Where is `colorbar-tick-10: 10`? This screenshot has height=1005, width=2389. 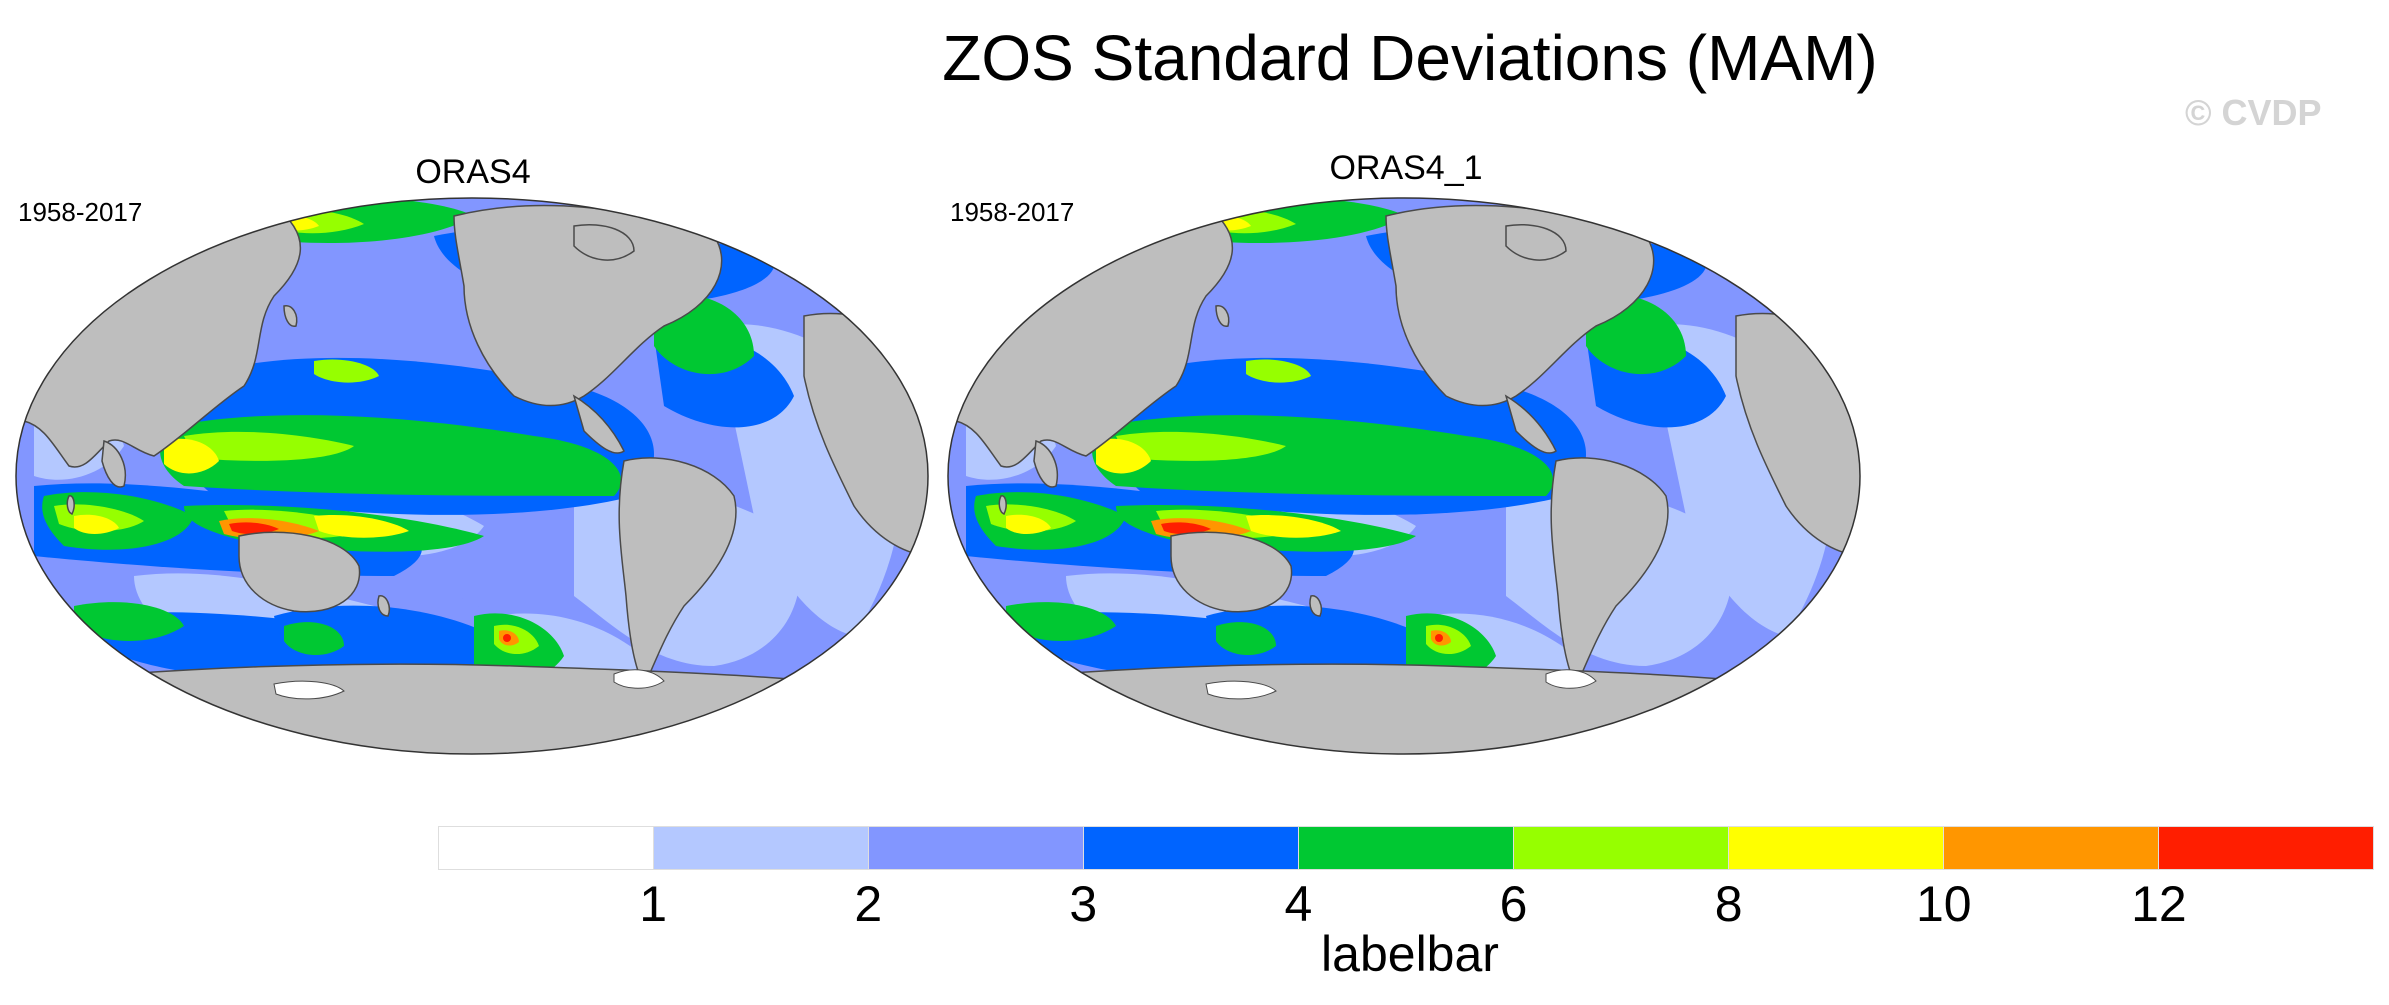 colorbar-tick-10: 10 is located at coordinates (1943, 904).